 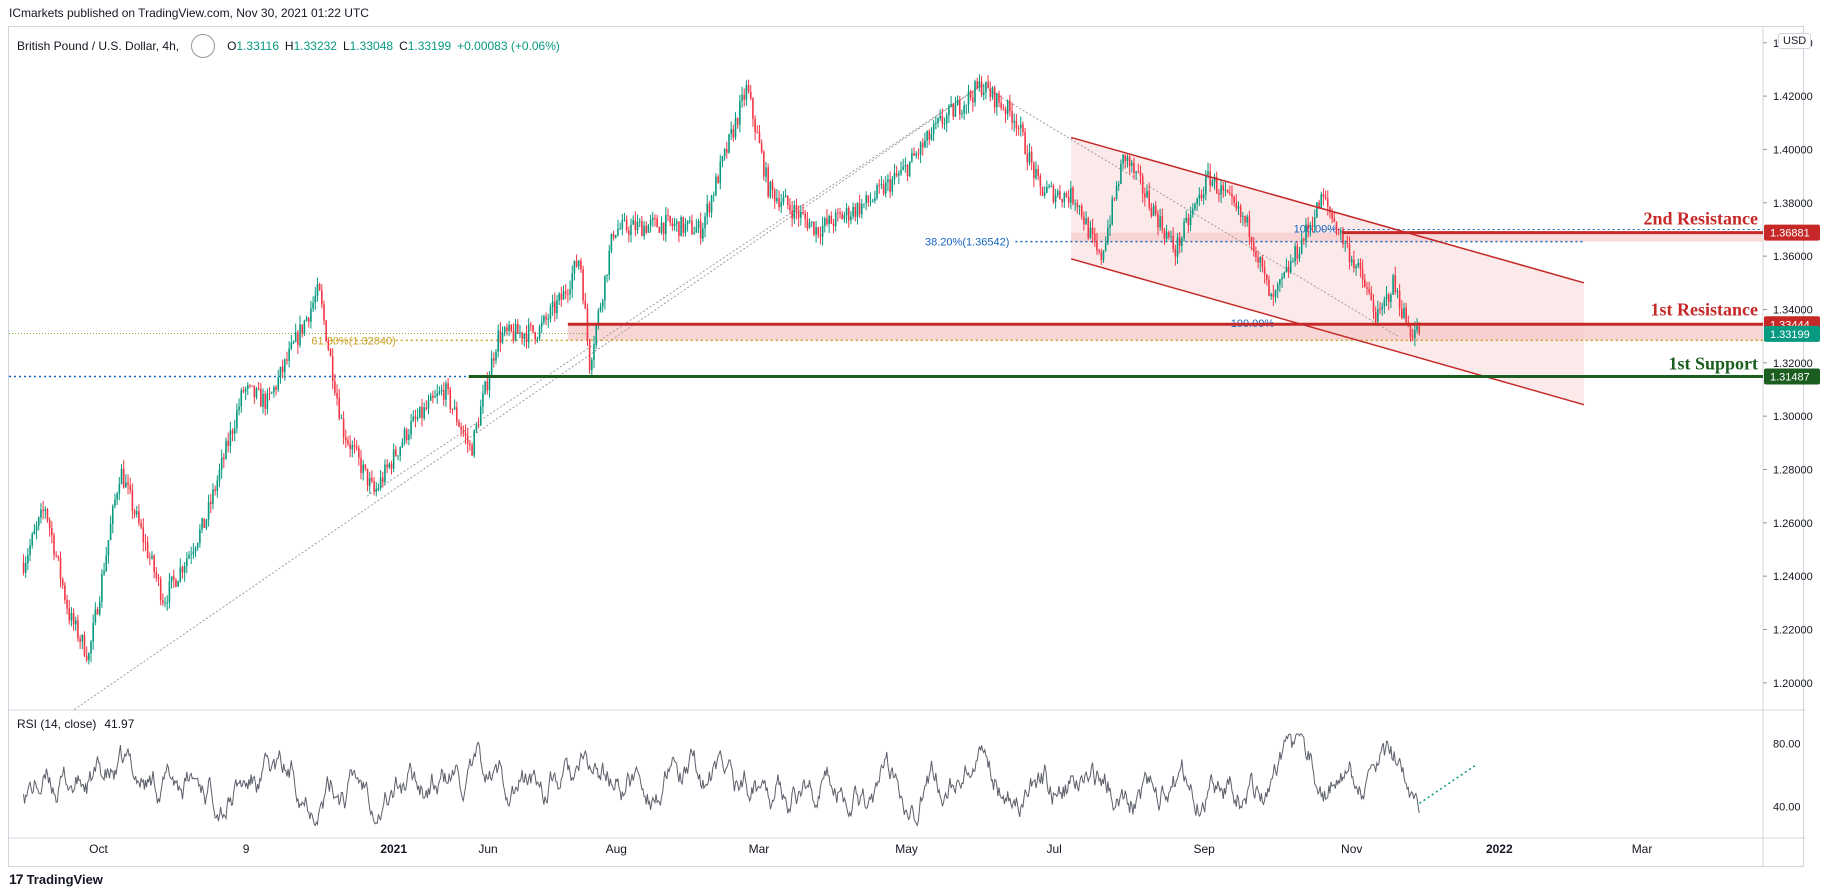 What do you see at coordinates (203, 46) in the screenshot?
I see `symbol-logo-icon` at bounding box center [203, 46].